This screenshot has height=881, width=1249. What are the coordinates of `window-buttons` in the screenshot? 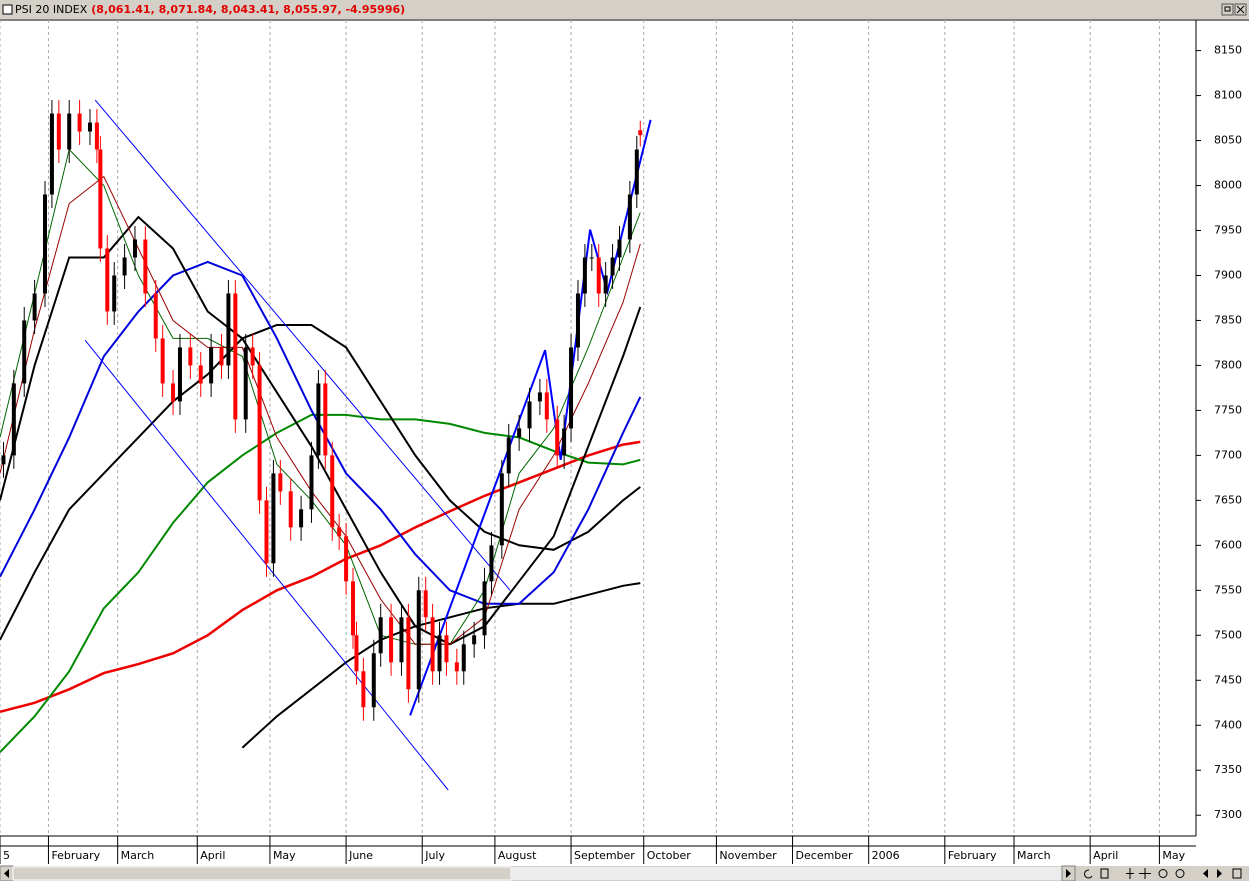 It's located at (1234, 9).